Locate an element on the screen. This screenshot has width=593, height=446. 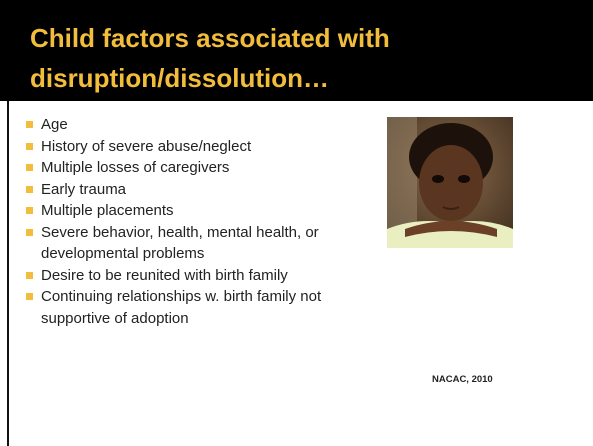
bullet-item: History of severe abuse/neglect is located at coordinates (201, 147).